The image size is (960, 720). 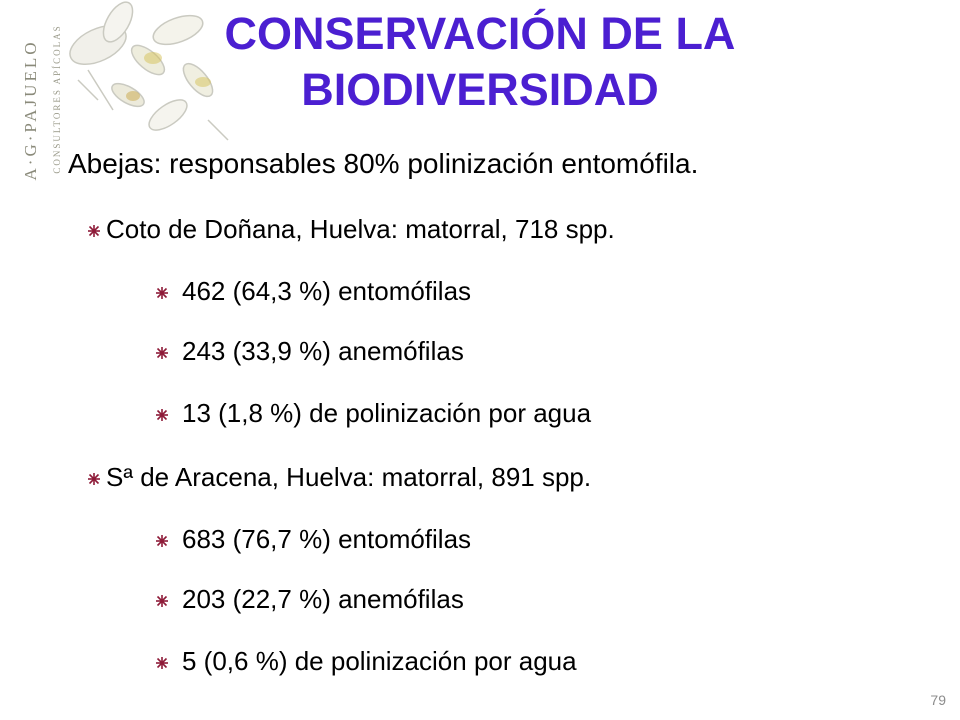 What do you see at coordinates (323, 351) in the screenshot?
I see `list-item-text: 243 (33,9 %) anemófilas` at bounding box center [323, 351].